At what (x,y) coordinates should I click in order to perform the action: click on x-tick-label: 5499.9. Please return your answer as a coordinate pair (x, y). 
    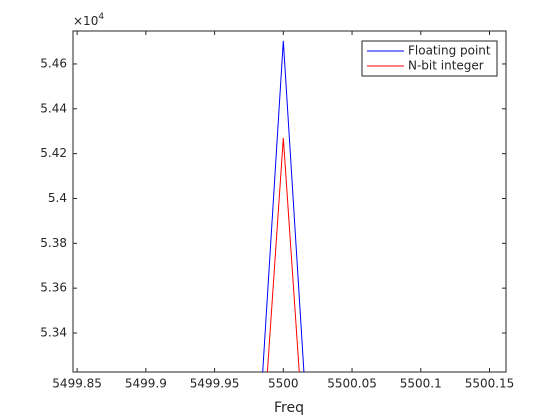
    Looking at the image, I should click on (146, 384).